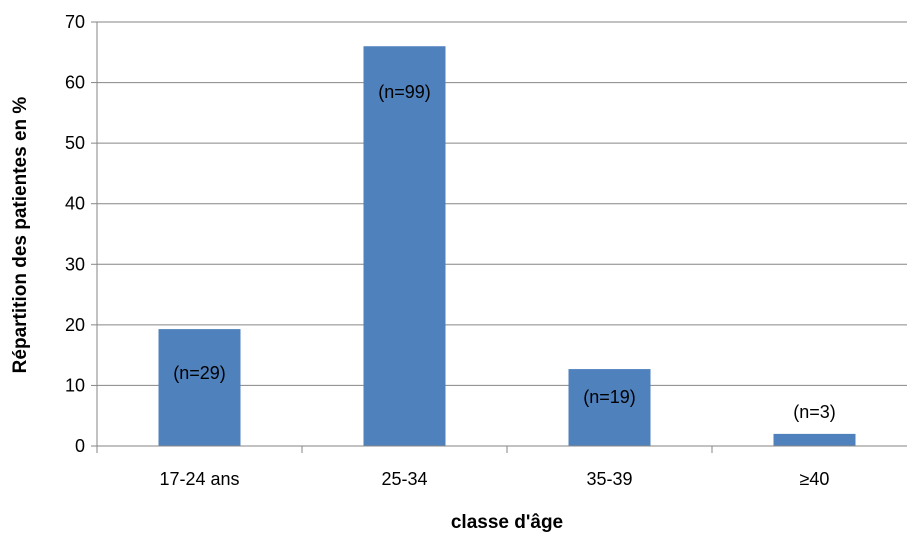 This screenshot has height=540, width=907. Describe the element at coordinates (494, 479) in the screenshot. I see `x-tick-labels: 17-24 ans 25-34 35-39 ≥40` at that location.